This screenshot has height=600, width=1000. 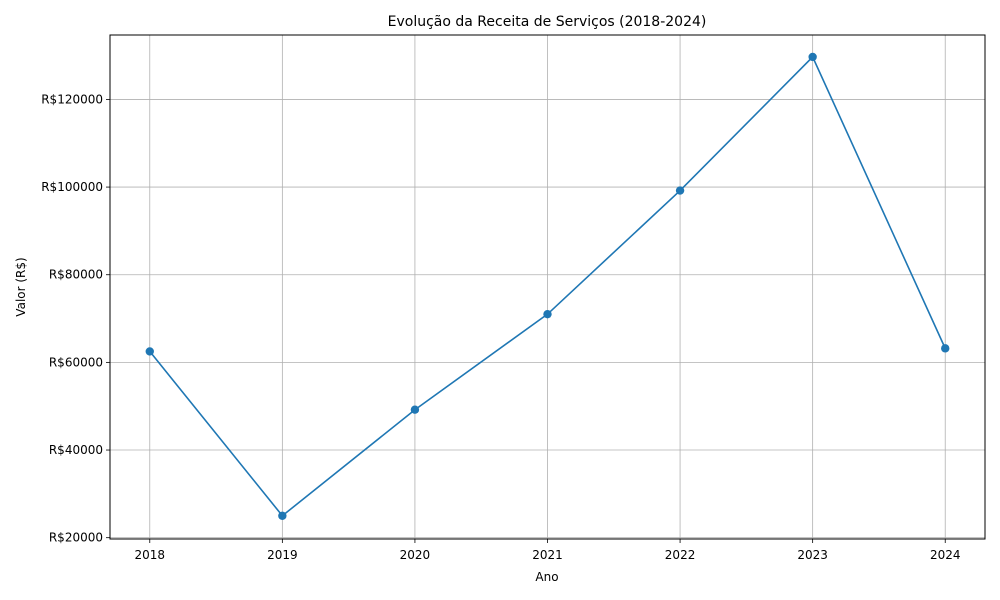 What do you see at coordinates (72, 99) in the screenshot?
I see `y-tick-label: R$120000` at bounding box center [72, 99].